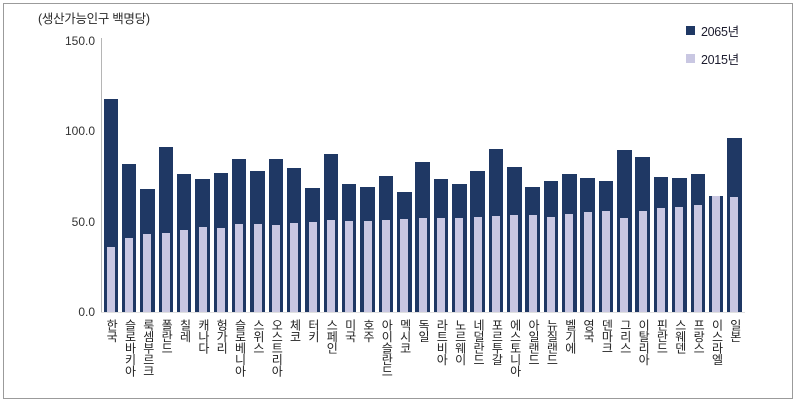 The image size is (800, 413). I want to click on y-tick-150: 150.0, so click(79, 41).